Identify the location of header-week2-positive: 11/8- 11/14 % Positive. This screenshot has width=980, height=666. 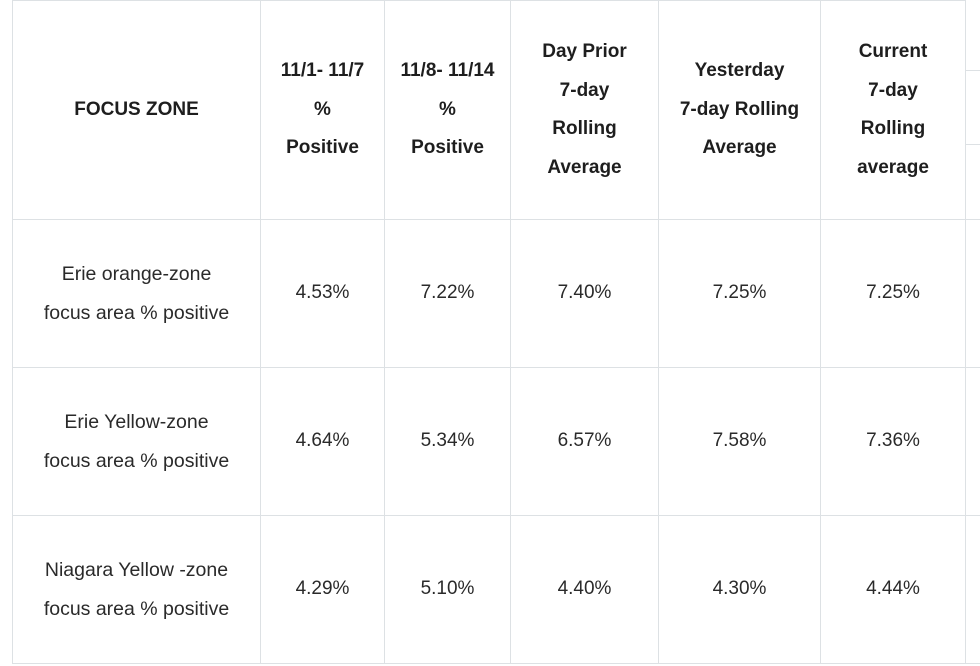
(447, 110).